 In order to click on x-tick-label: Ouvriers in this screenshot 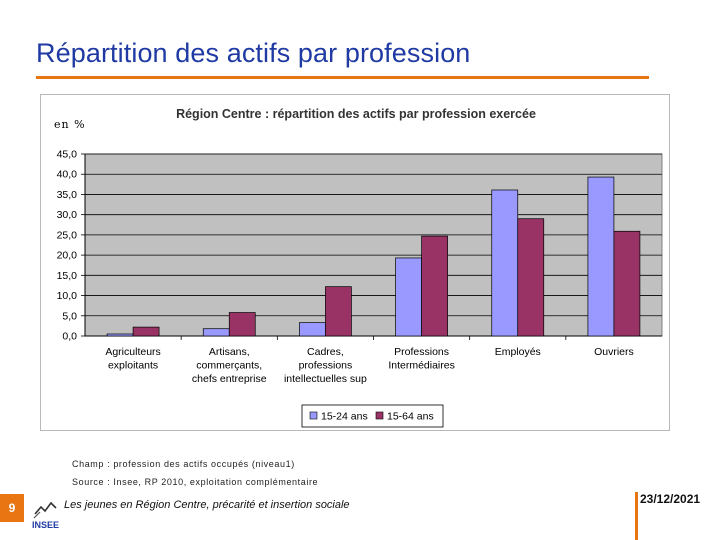, I will do `click(614, 352)`.